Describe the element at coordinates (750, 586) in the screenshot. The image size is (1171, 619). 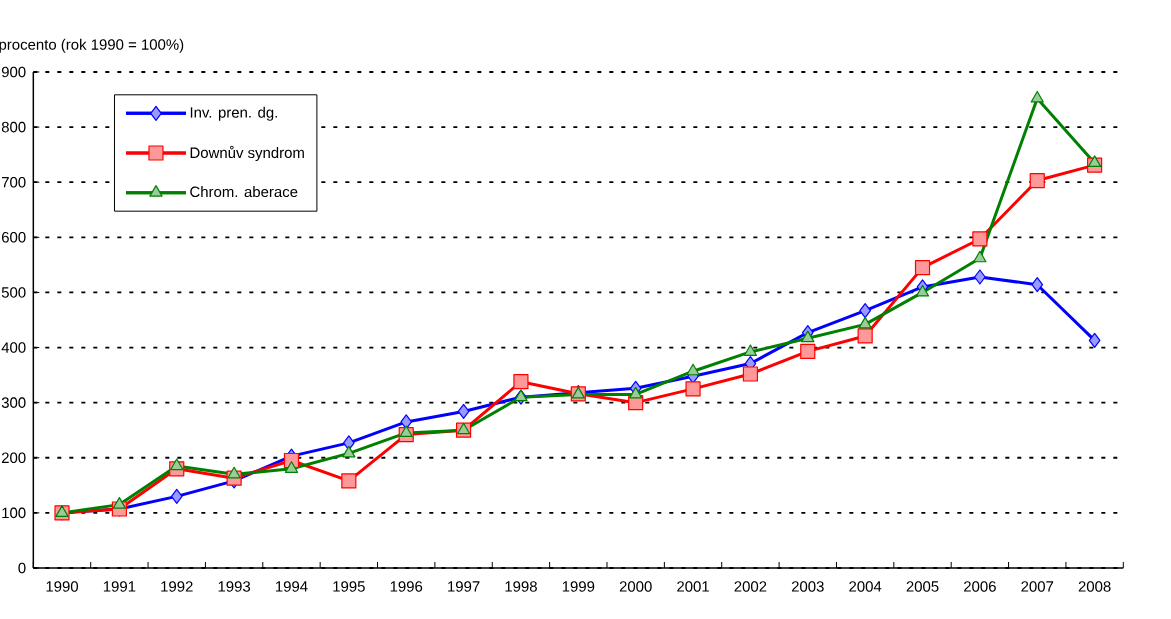
I see `x-tick-label: 2002` at that location.